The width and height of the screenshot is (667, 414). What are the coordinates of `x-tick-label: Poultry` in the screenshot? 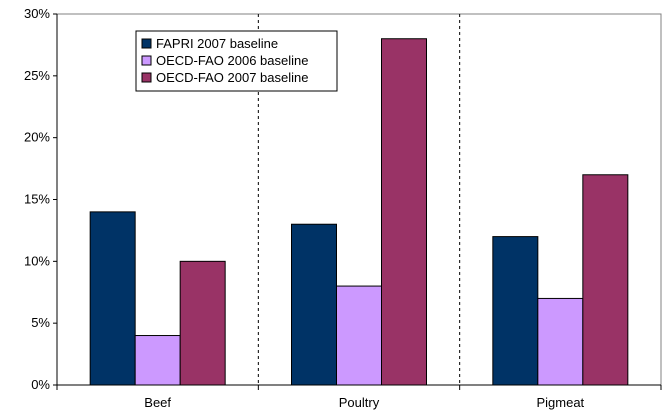 It's located at (359, 402).